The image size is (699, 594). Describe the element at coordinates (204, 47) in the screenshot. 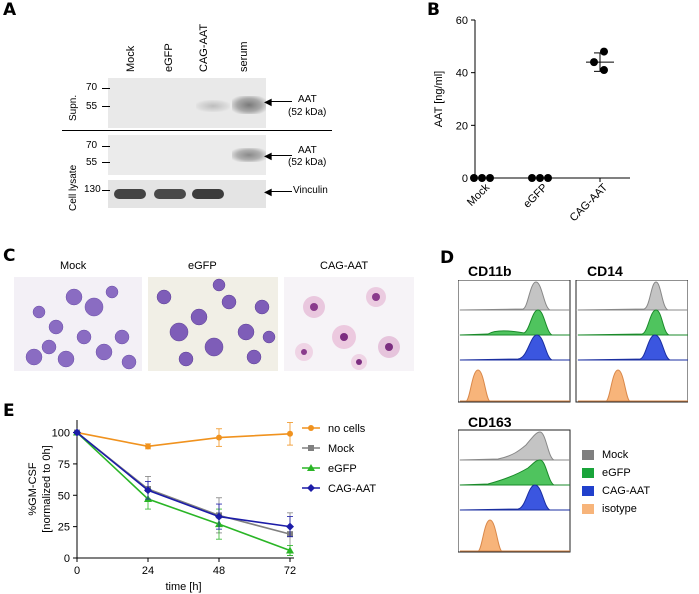

I see `lane-label-cag-aat: CAG-AAT` at that location.